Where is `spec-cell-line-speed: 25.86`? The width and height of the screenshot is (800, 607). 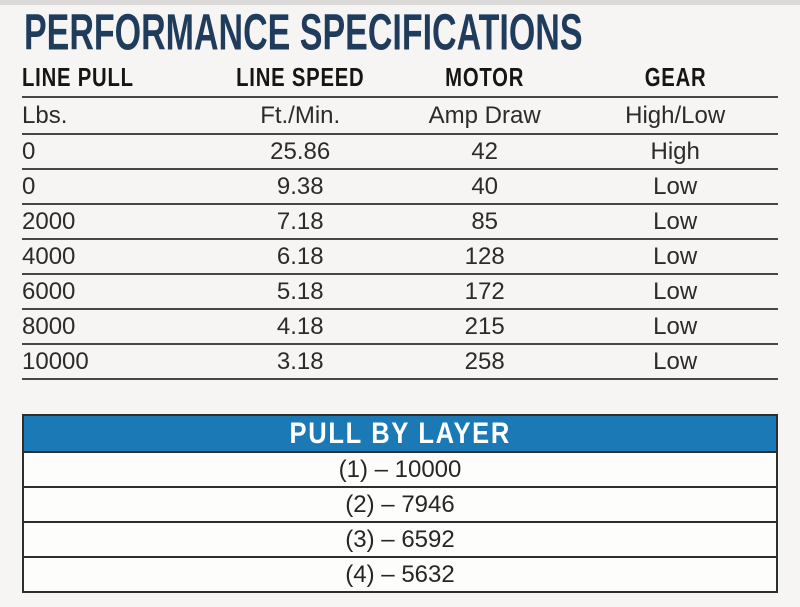
spec-cell-line-speed: 25.86 is located at coordinates (300, 152).